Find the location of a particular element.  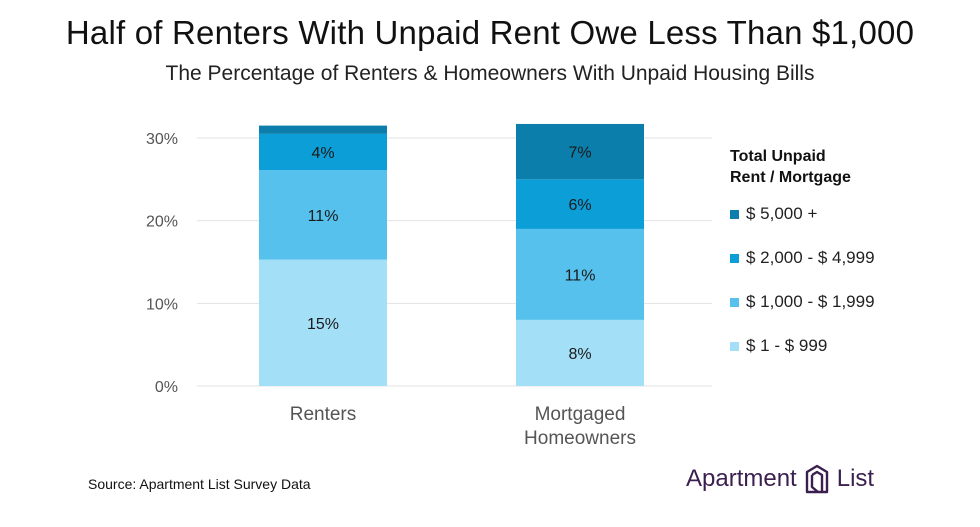

y-tick-label: 30% is located at coordinates (162, 139).